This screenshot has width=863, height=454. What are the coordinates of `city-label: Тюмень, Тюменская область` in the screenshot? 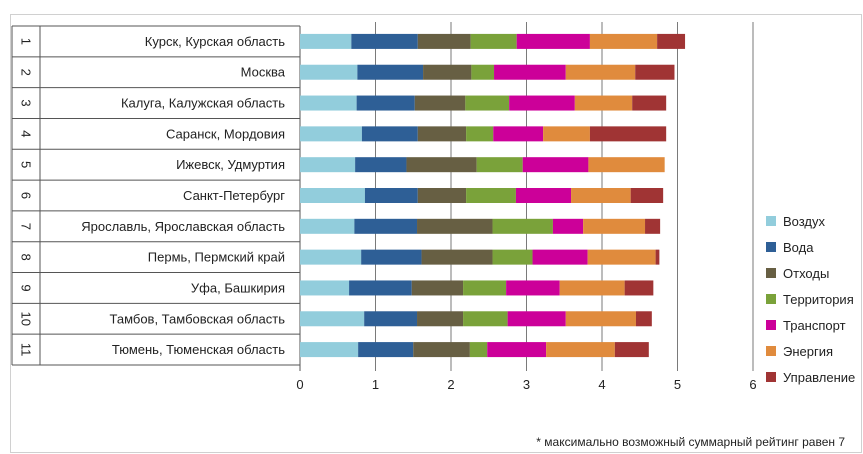 It's located at (198, 349).